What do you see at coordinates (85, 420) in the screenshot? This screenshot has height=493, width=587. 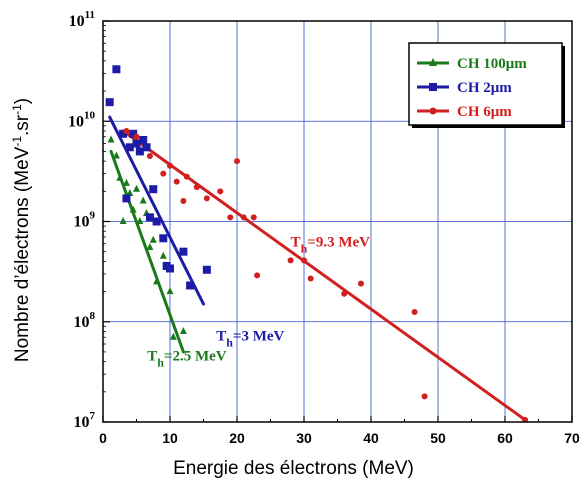 I see `y-tick-label: 10⁷` at bounding box center [85, 420].